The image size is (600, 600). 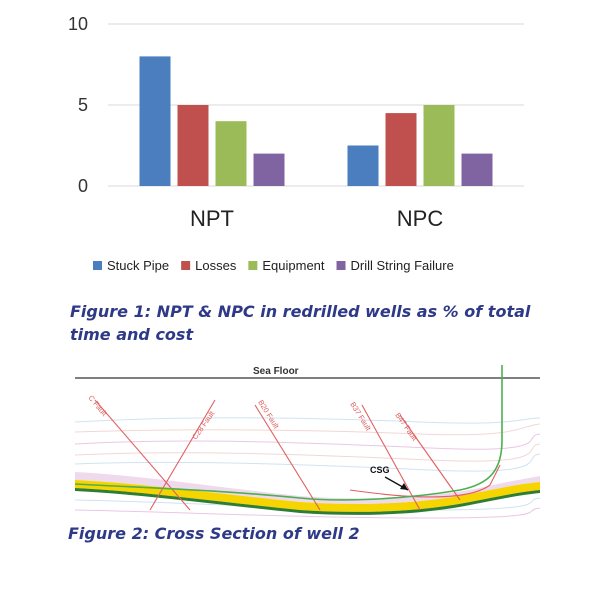 What do you see at coordinates (212, 218) in the screenshot?
I see `x-category-label: NPT` at bounding box center [212, 218].